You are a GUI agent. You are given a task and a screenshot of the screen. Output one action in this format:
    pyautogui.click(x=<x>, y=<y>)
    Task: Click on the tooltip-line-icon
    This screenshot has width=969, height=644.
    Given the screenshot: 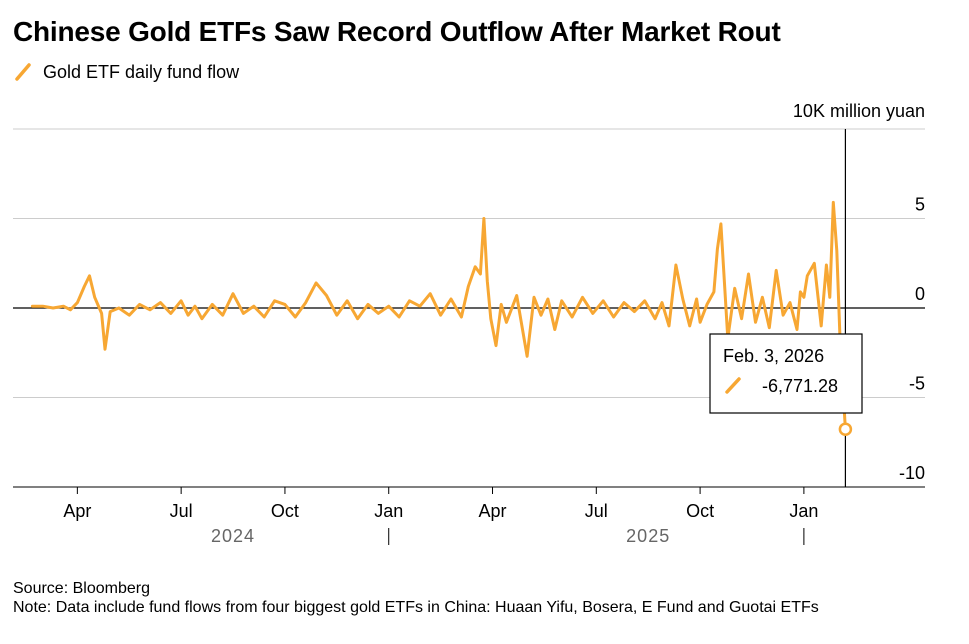 What is the action you would take?
    pyautogui.click(x=733, y=385)
    